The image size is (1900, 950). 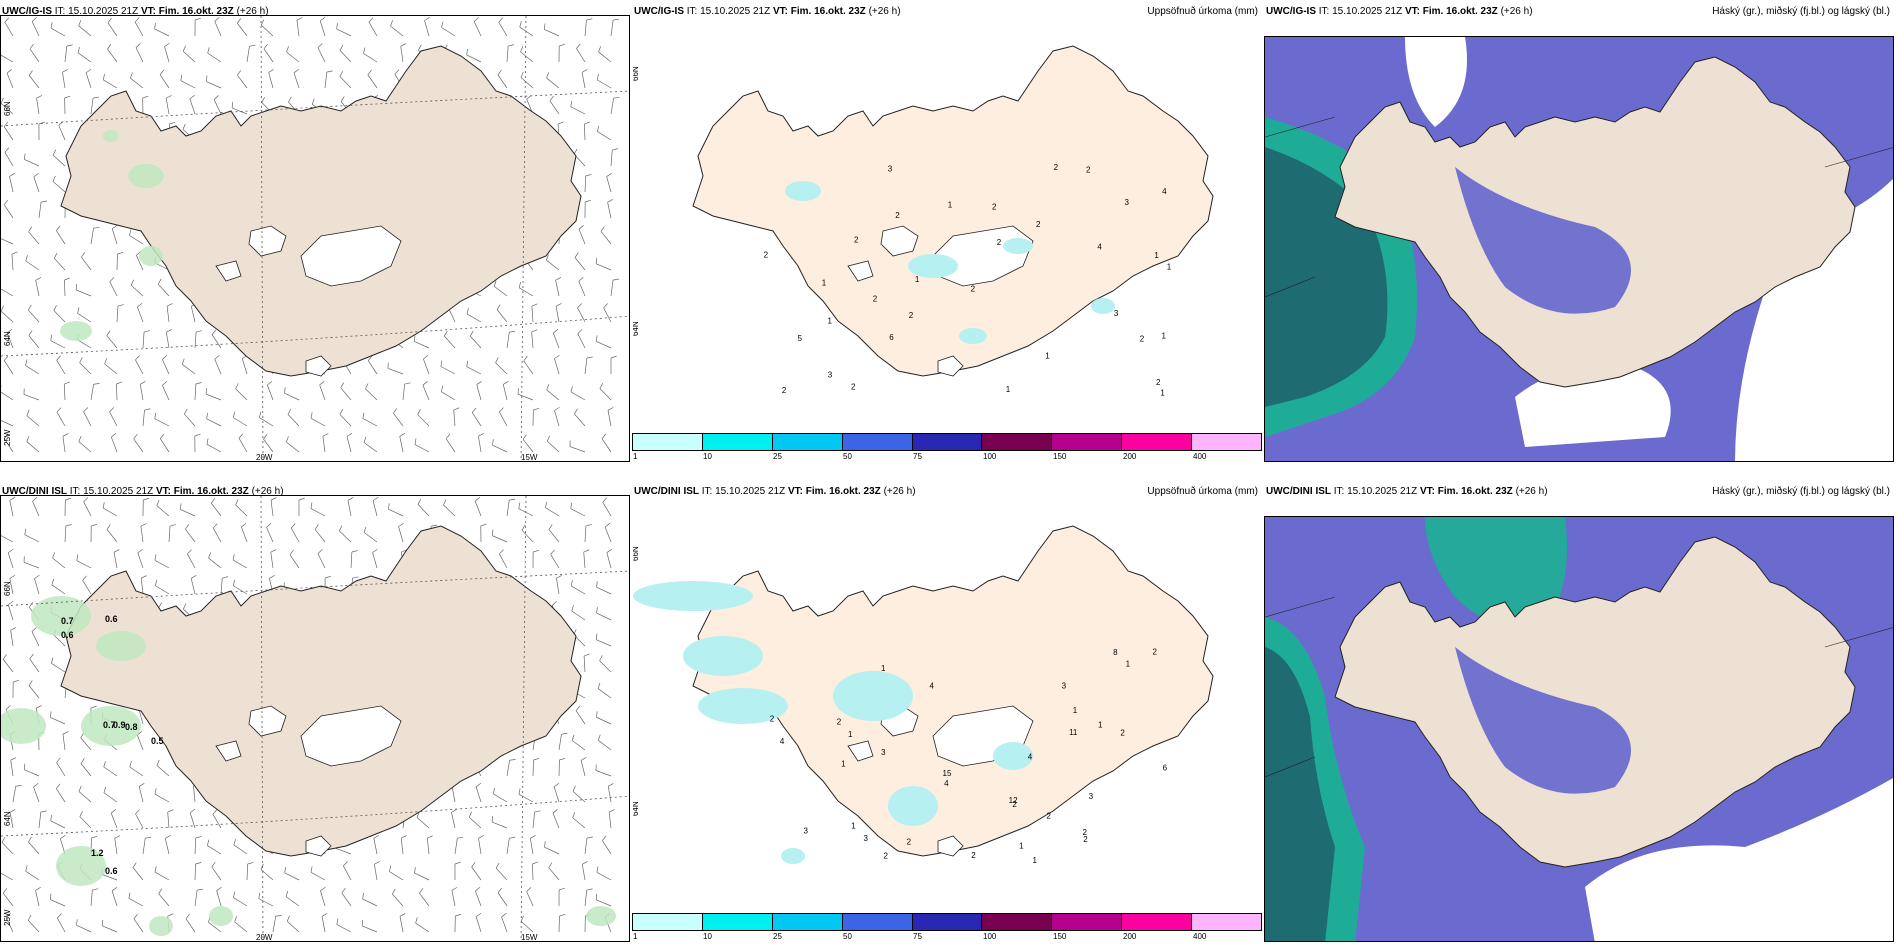 What do you see at coordinates (891, 337) in the screenshot?
I see `precip-value-label: 6` at bounding box center [891, 337].